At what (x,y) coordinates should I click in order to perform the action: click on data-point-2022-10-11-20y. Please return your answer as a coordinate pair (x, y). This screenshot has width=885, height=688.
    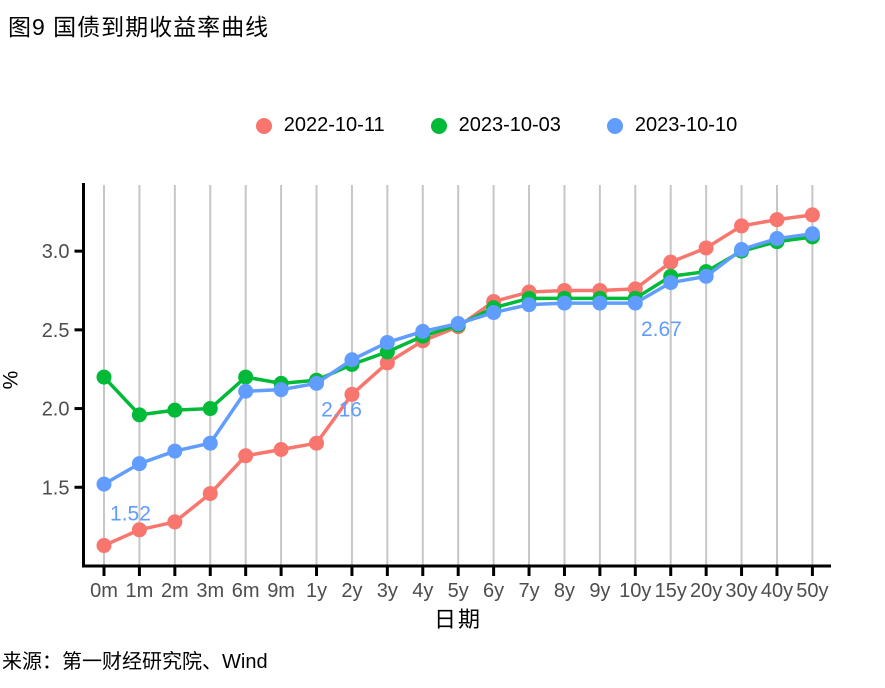
    Looking at the image, I should click on (706, 248).